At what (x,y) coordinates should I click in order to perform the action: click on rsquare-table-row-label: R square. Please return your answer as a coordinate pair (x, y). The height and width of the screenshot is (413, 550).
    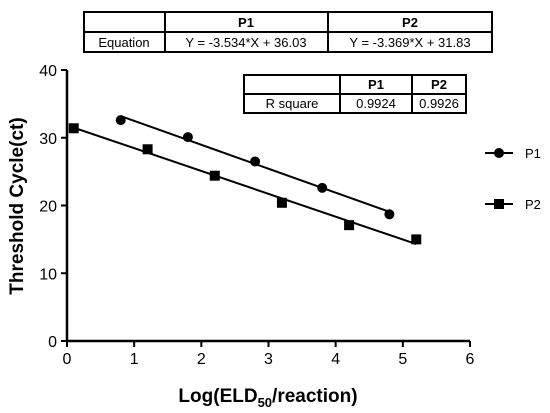
    Looking at the image, I should click on (292, 103).